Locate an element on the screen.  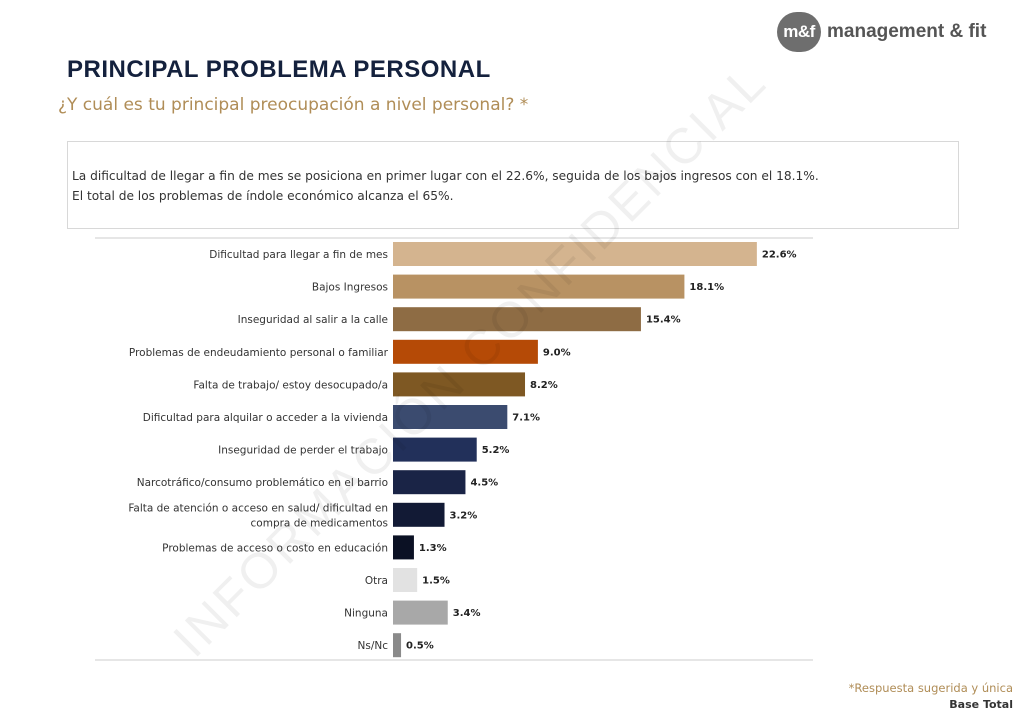
value-label: 5.2% is located at coordinates (496, 450).